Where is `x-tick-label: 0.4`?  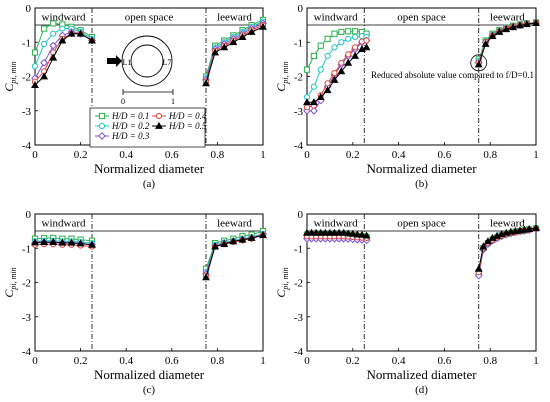 x-tick-label: 0.4 is located at coordinates (399, 361).